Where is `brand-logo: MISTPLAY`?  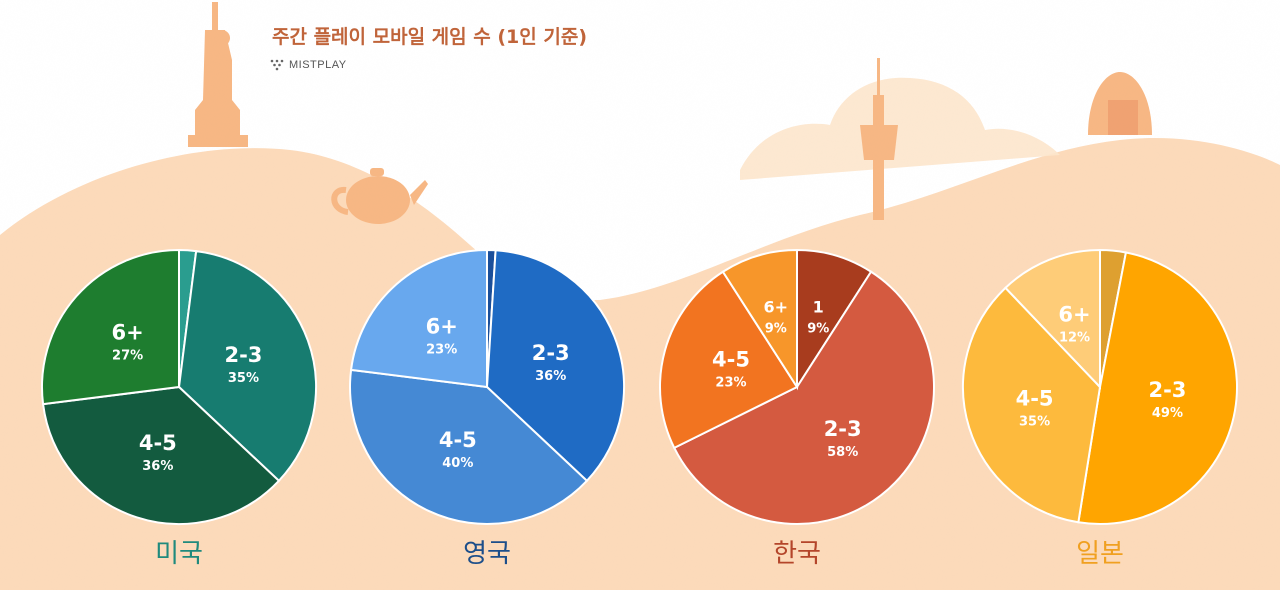
brand-logo: MISTPLAY is located at coordinates (308, 65).